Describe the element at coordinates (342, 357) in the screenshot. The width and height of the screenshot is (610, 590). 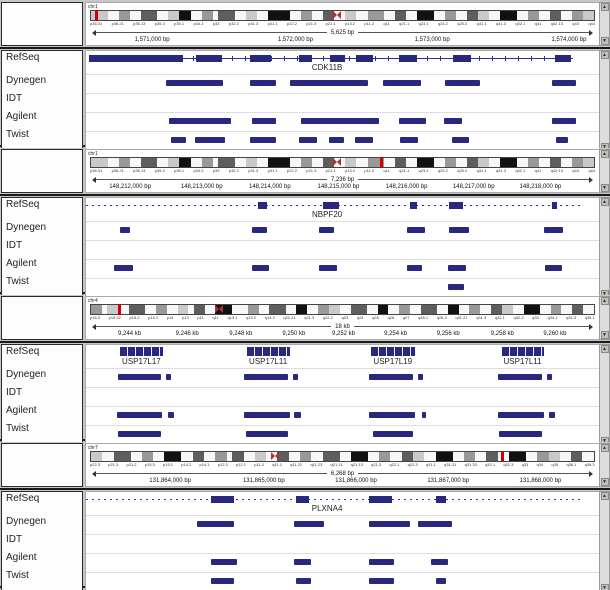
I see `track-row-refseq: USP17L17 USP17L11 USP17L19 USP17L11` at that location.